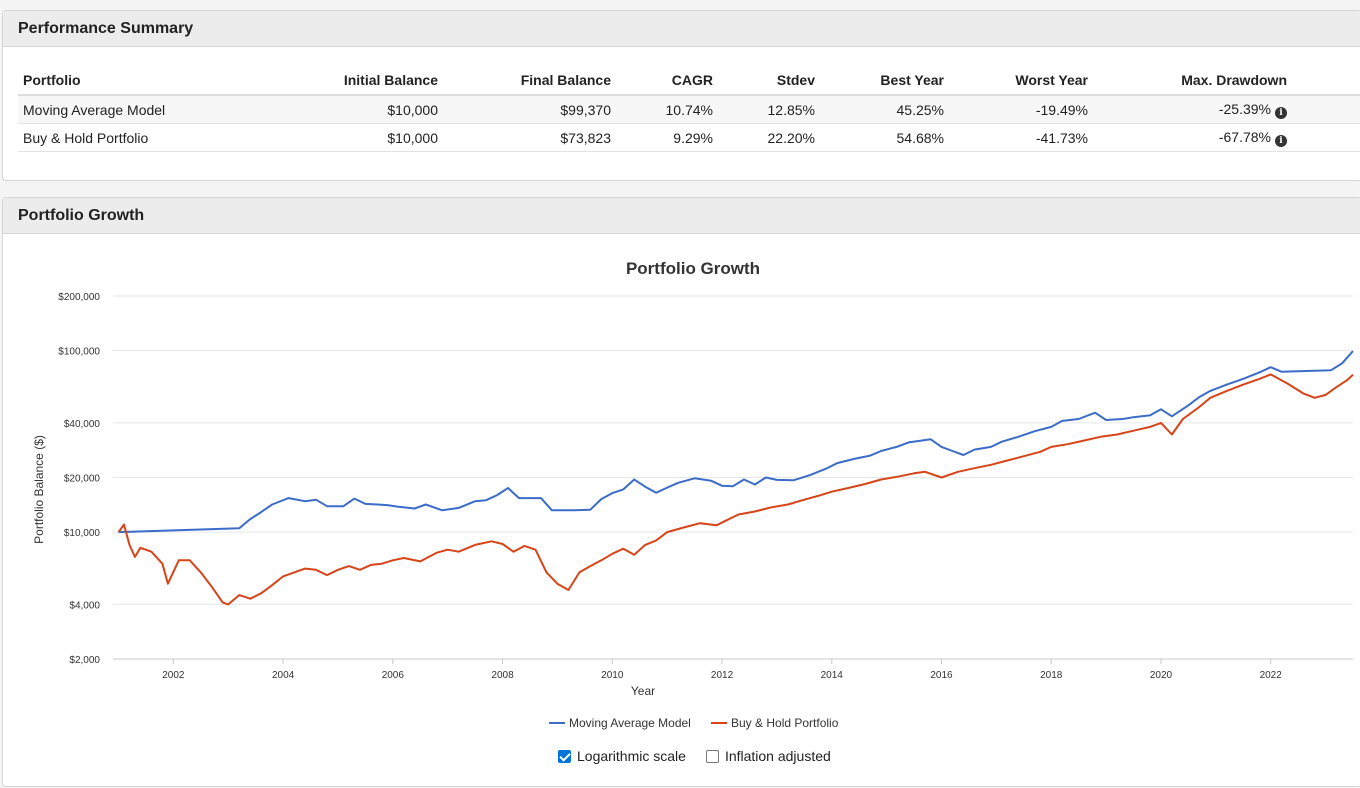  Describe the element at coordinates (529, 81) in the screenshot. I see `col-header-final-balance: Final Balance` at that location.